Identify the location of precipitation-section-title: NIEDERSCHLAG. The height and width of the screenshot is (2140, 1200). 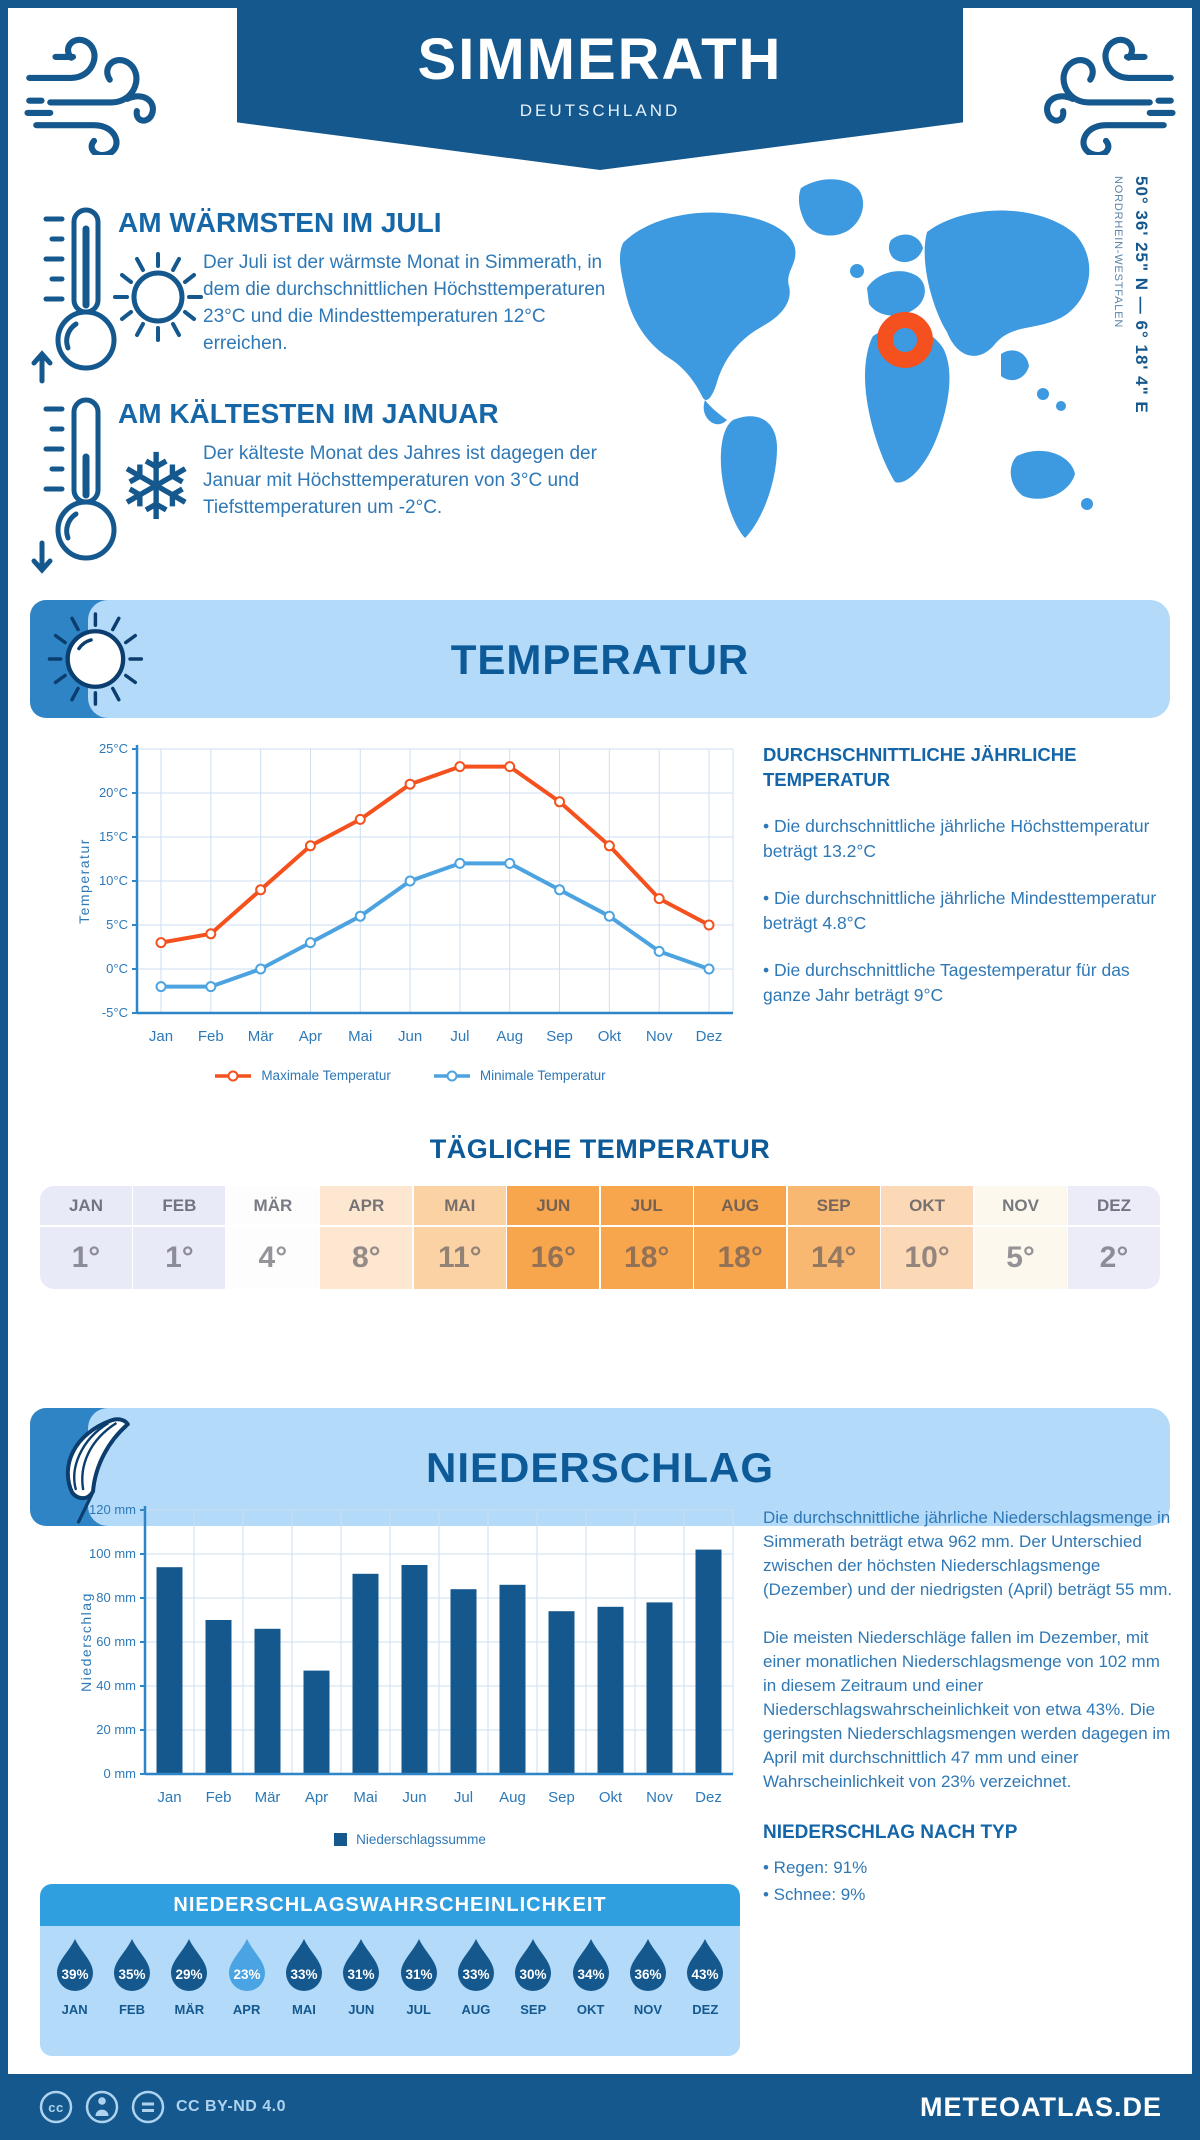
(600, 1467).